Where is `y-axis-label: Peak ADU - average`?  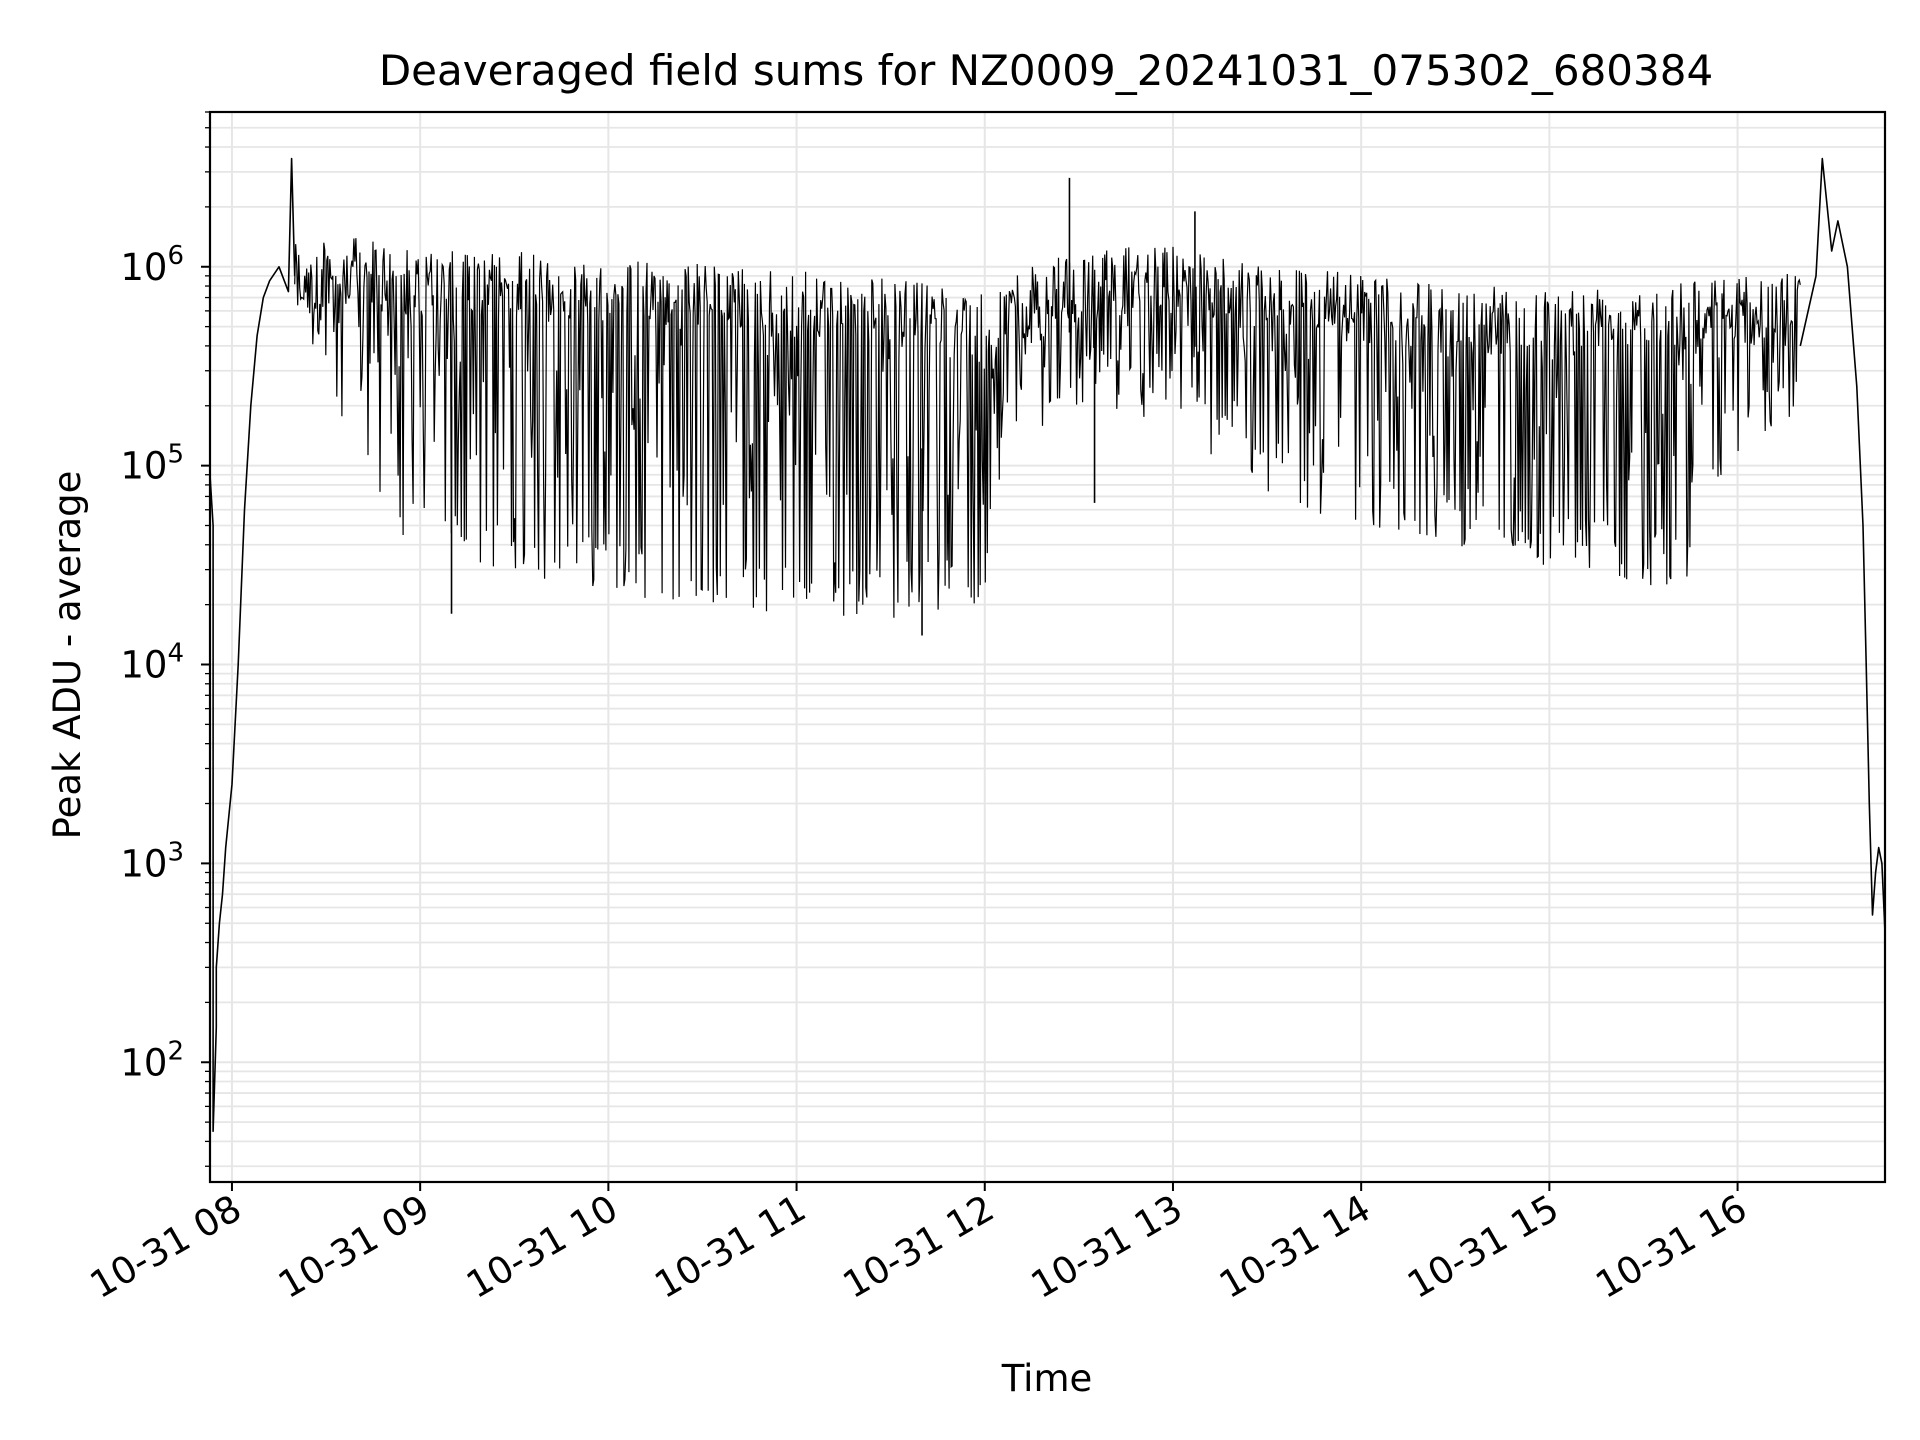 y-axis-label: Peak ADU - average is located at coordinates (67, 655).